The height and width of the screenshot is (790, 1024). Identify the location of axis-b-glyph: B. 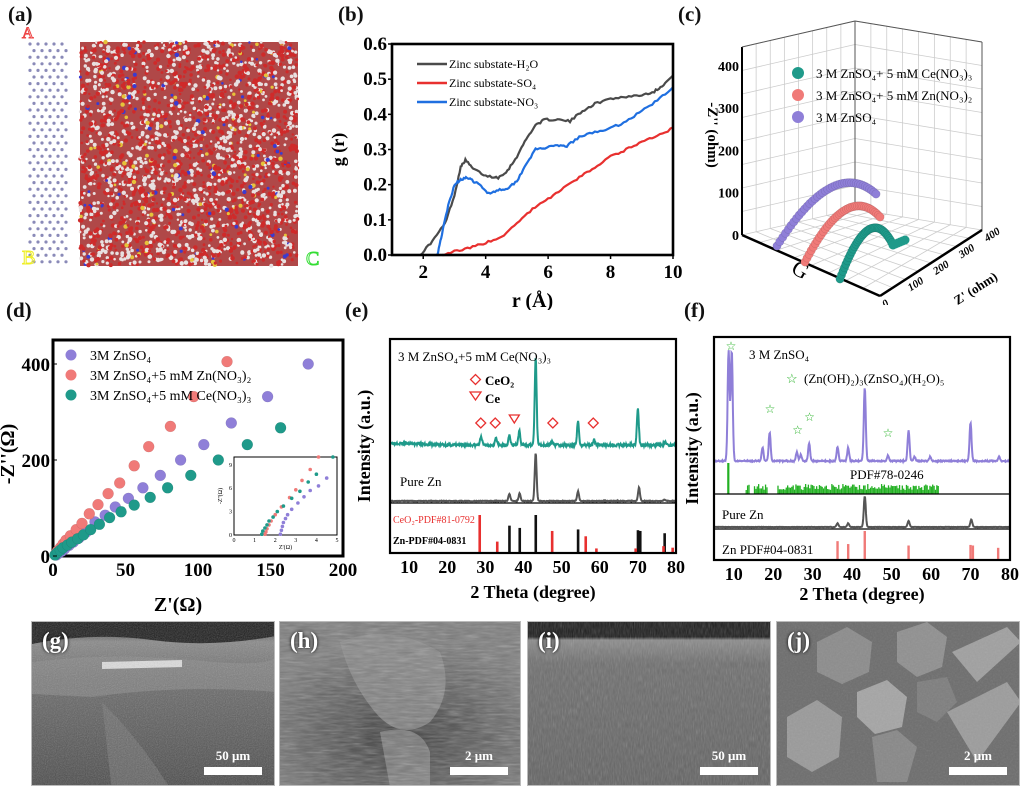
(28, 258).